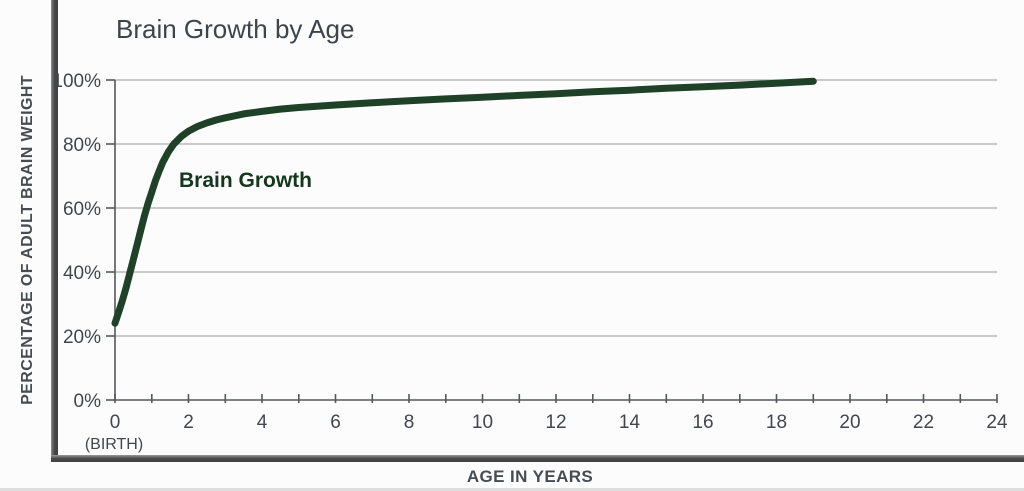  I want to click on x-tick-label: 8, so click(409, 422).